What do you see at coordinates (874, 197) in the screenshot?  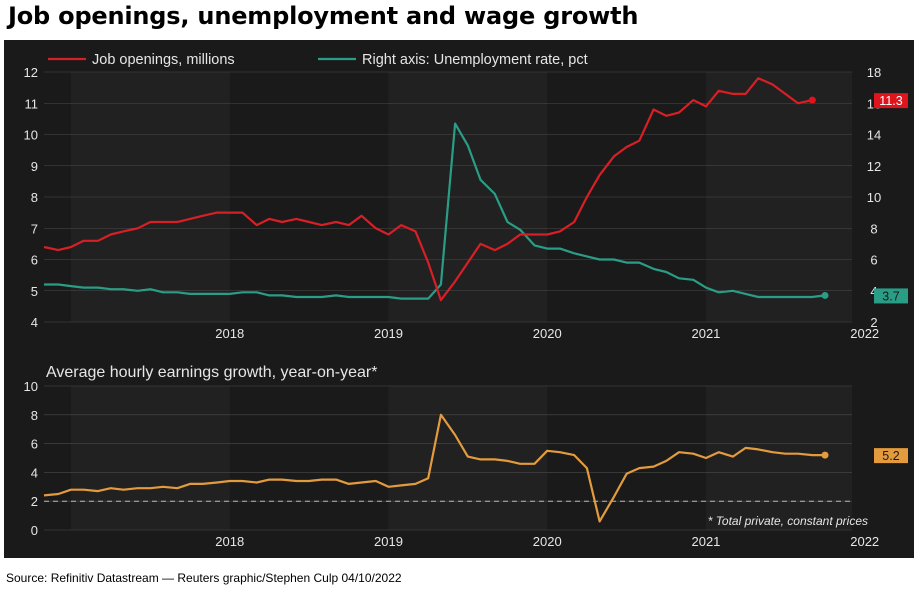 I see `right-axis-tick: 10` at bounding box center [874, 197].